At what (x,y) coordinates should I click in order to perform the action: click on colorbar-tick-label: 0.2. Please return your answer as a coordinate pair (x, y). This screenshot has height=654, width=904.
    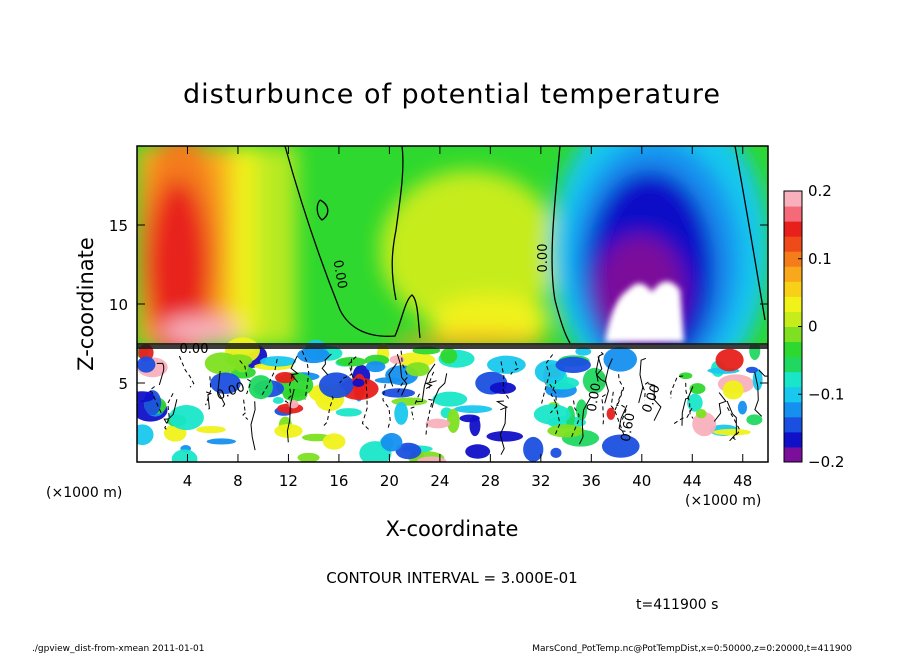
    Looking at the image, I should click on (820, 191).